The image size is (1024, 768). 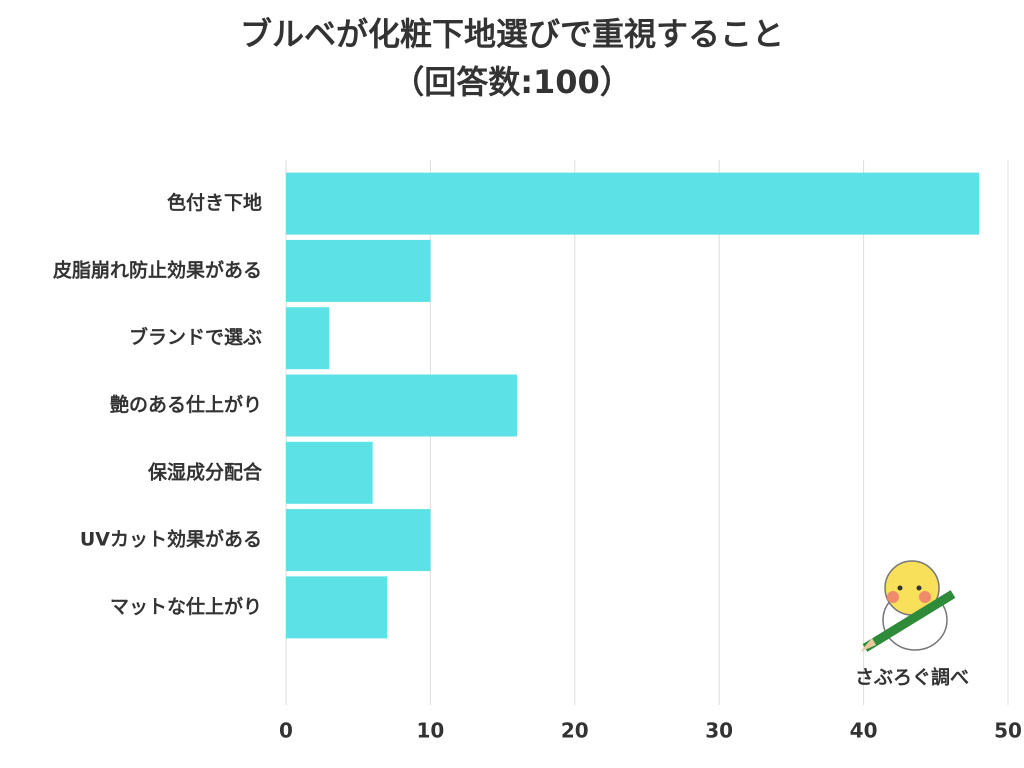 What do you see at coordinates (157, 269) in the screenshot?
I see `y-tick-label: 皮脂崩れ防止効果がある` at bounding box center [157, 269].